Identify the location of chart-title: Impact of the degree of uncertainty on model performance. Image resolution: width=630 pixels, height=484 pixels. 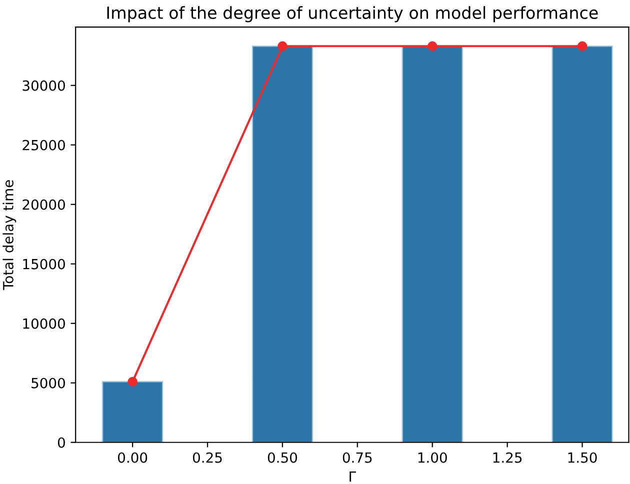
(352, 14).